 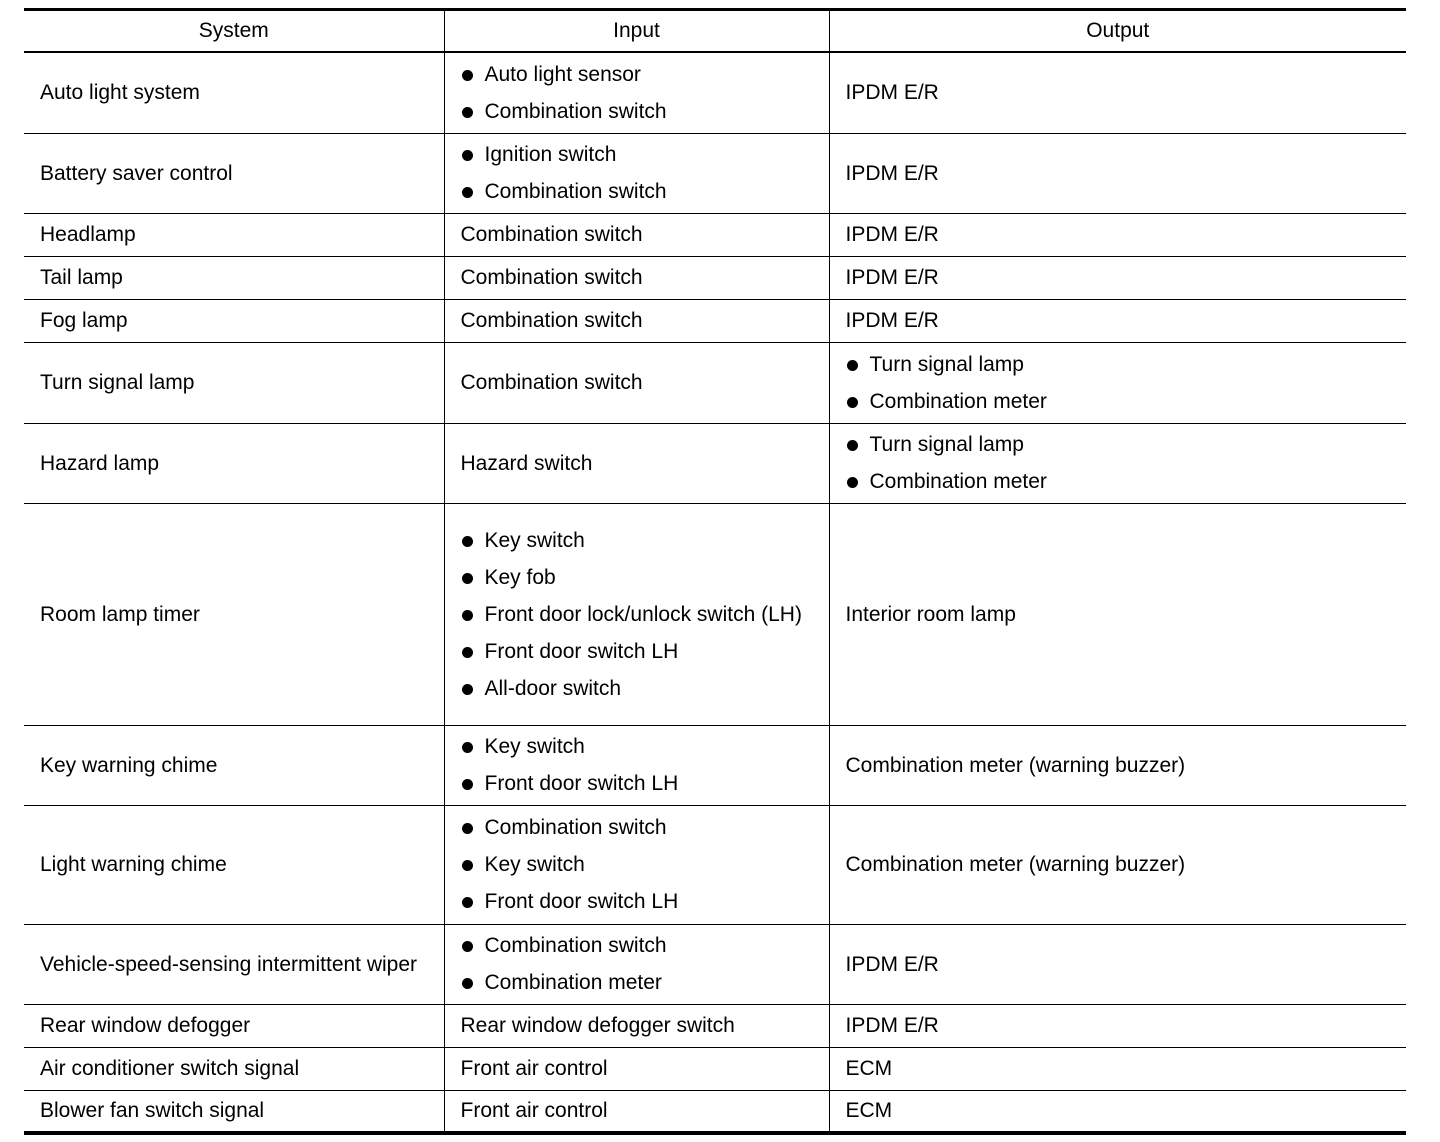 I want to click on system-cell: Headlamp, so click(x=234, y=235).